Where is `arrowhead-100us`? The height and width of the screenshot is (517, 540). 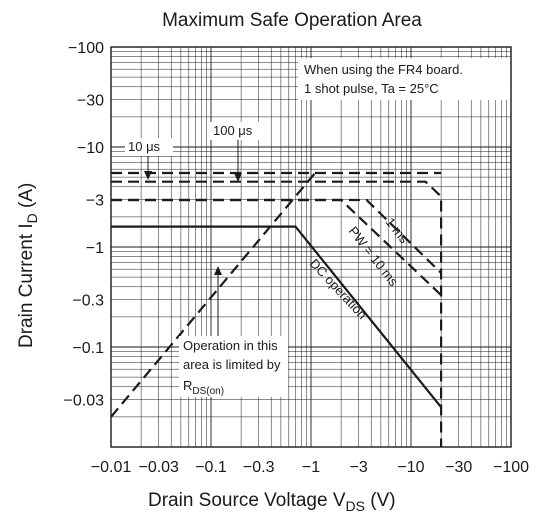
arrowhead-100us is located at coordinates (238, 177).